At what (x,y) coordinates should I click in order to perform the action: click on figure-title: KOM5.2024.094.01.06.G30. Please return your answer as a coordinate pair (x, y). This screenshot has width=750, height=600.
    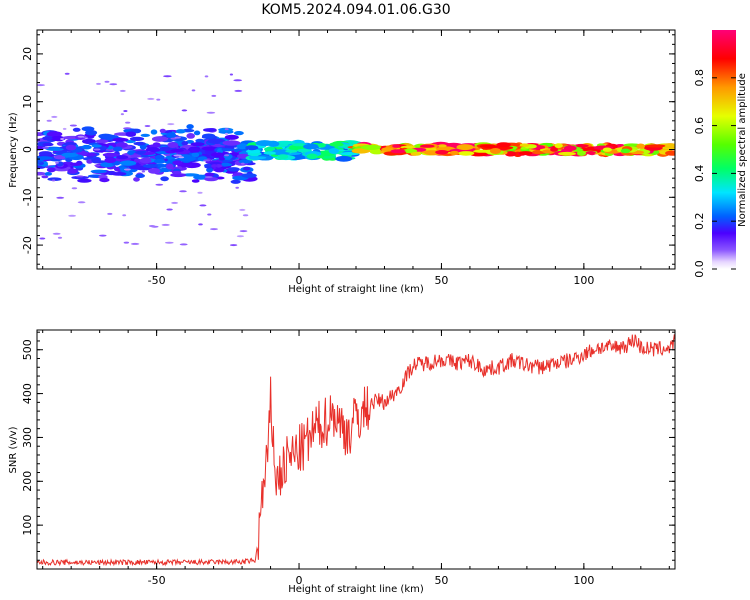
    Looking at the image, I should click on (355, 10).